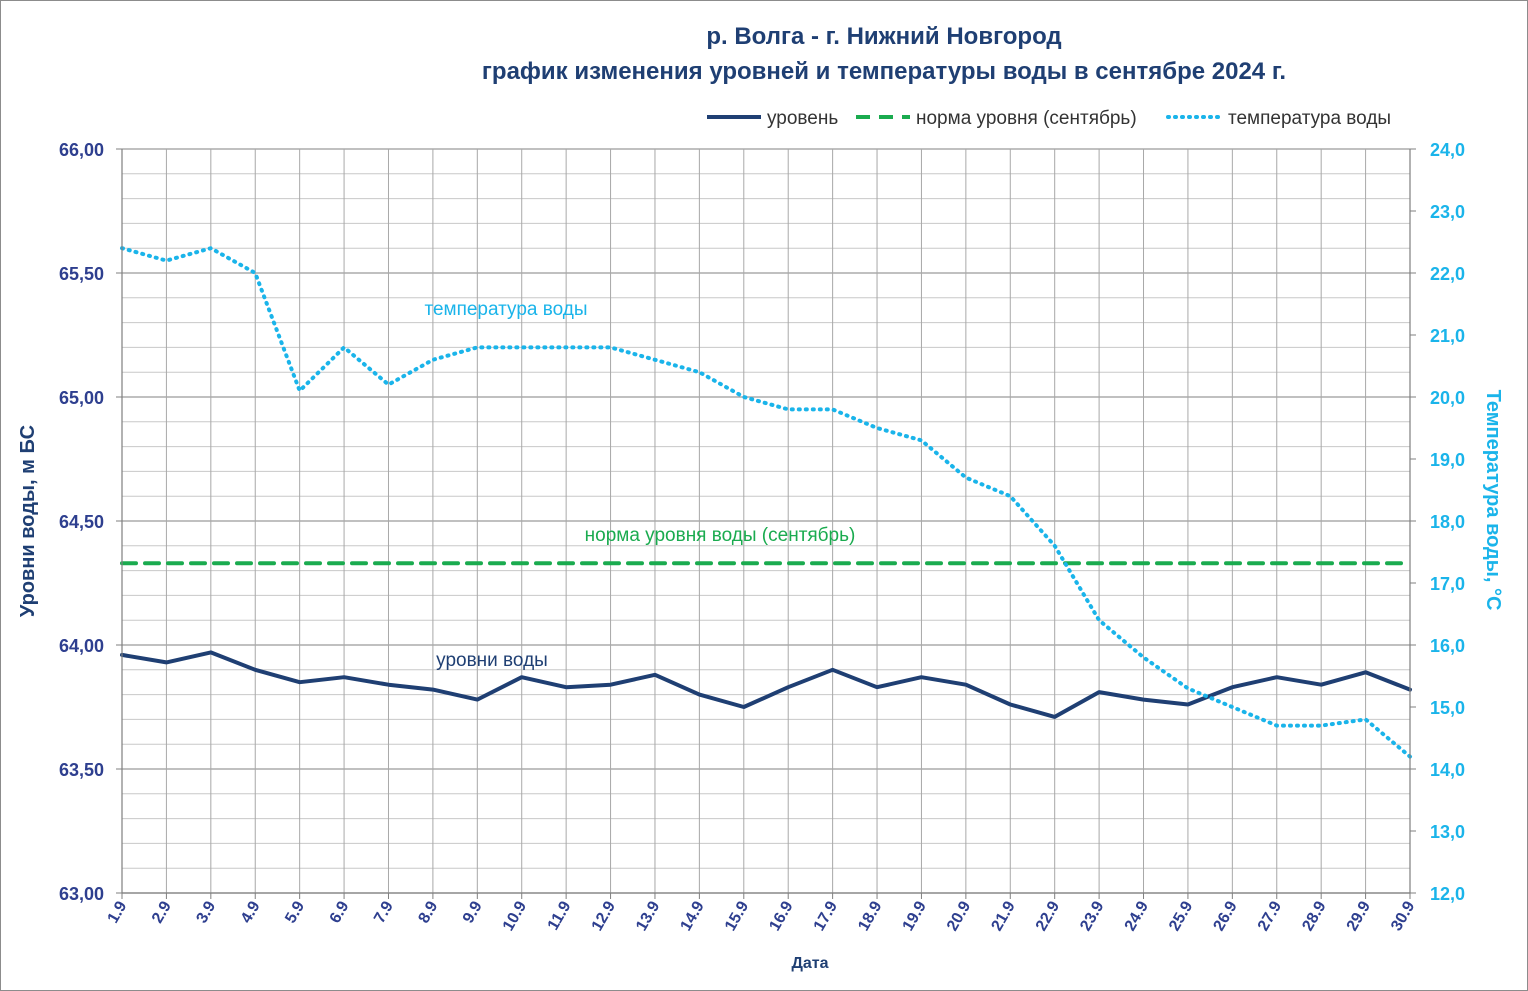 This screenshot has height=991, width=1528. What do you see at coordinates (809, 963) in the screenshot?
I see `x-axis-label: Дата` at bounding box center [809, 963].